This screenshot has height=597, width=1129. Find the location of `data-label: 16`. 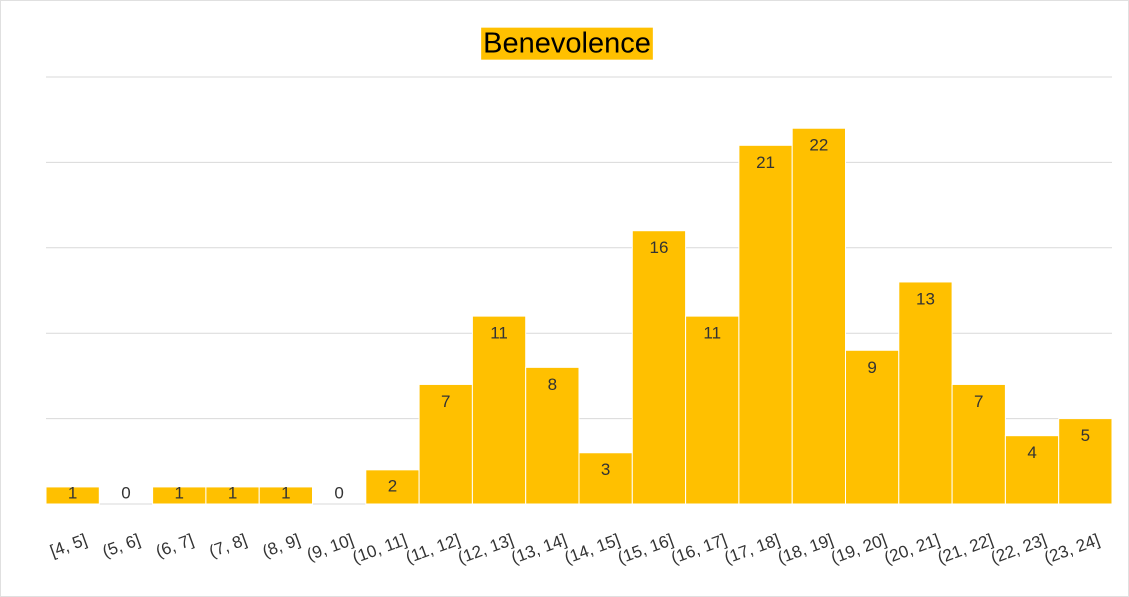

data-label: 16 is located at coordinates (658, 247).